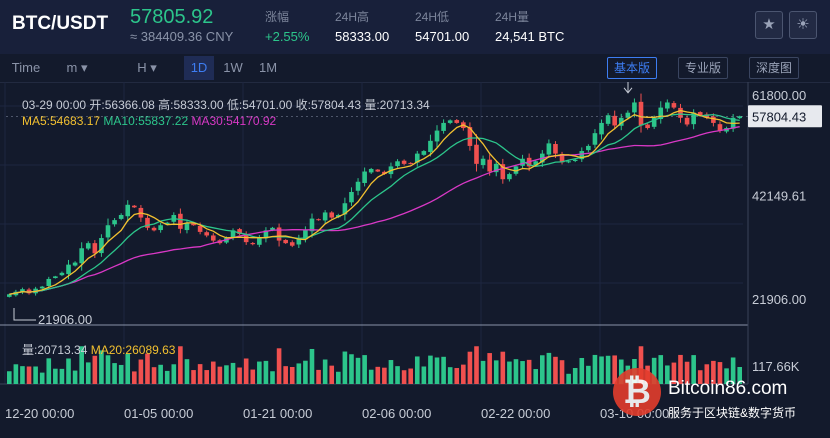 This screenshot has height=438, width=830. I want to click on high-marker-arrow, so click(628, 90).